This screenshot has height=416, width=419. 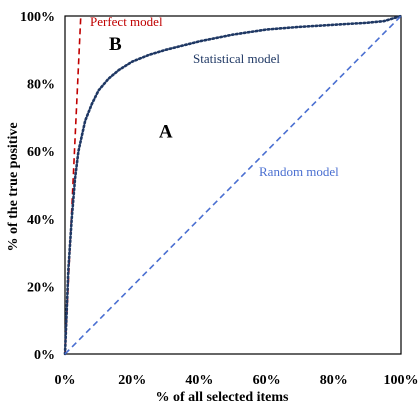 I want to click on y-tick-label: 40%, so click(x=41, y=220).